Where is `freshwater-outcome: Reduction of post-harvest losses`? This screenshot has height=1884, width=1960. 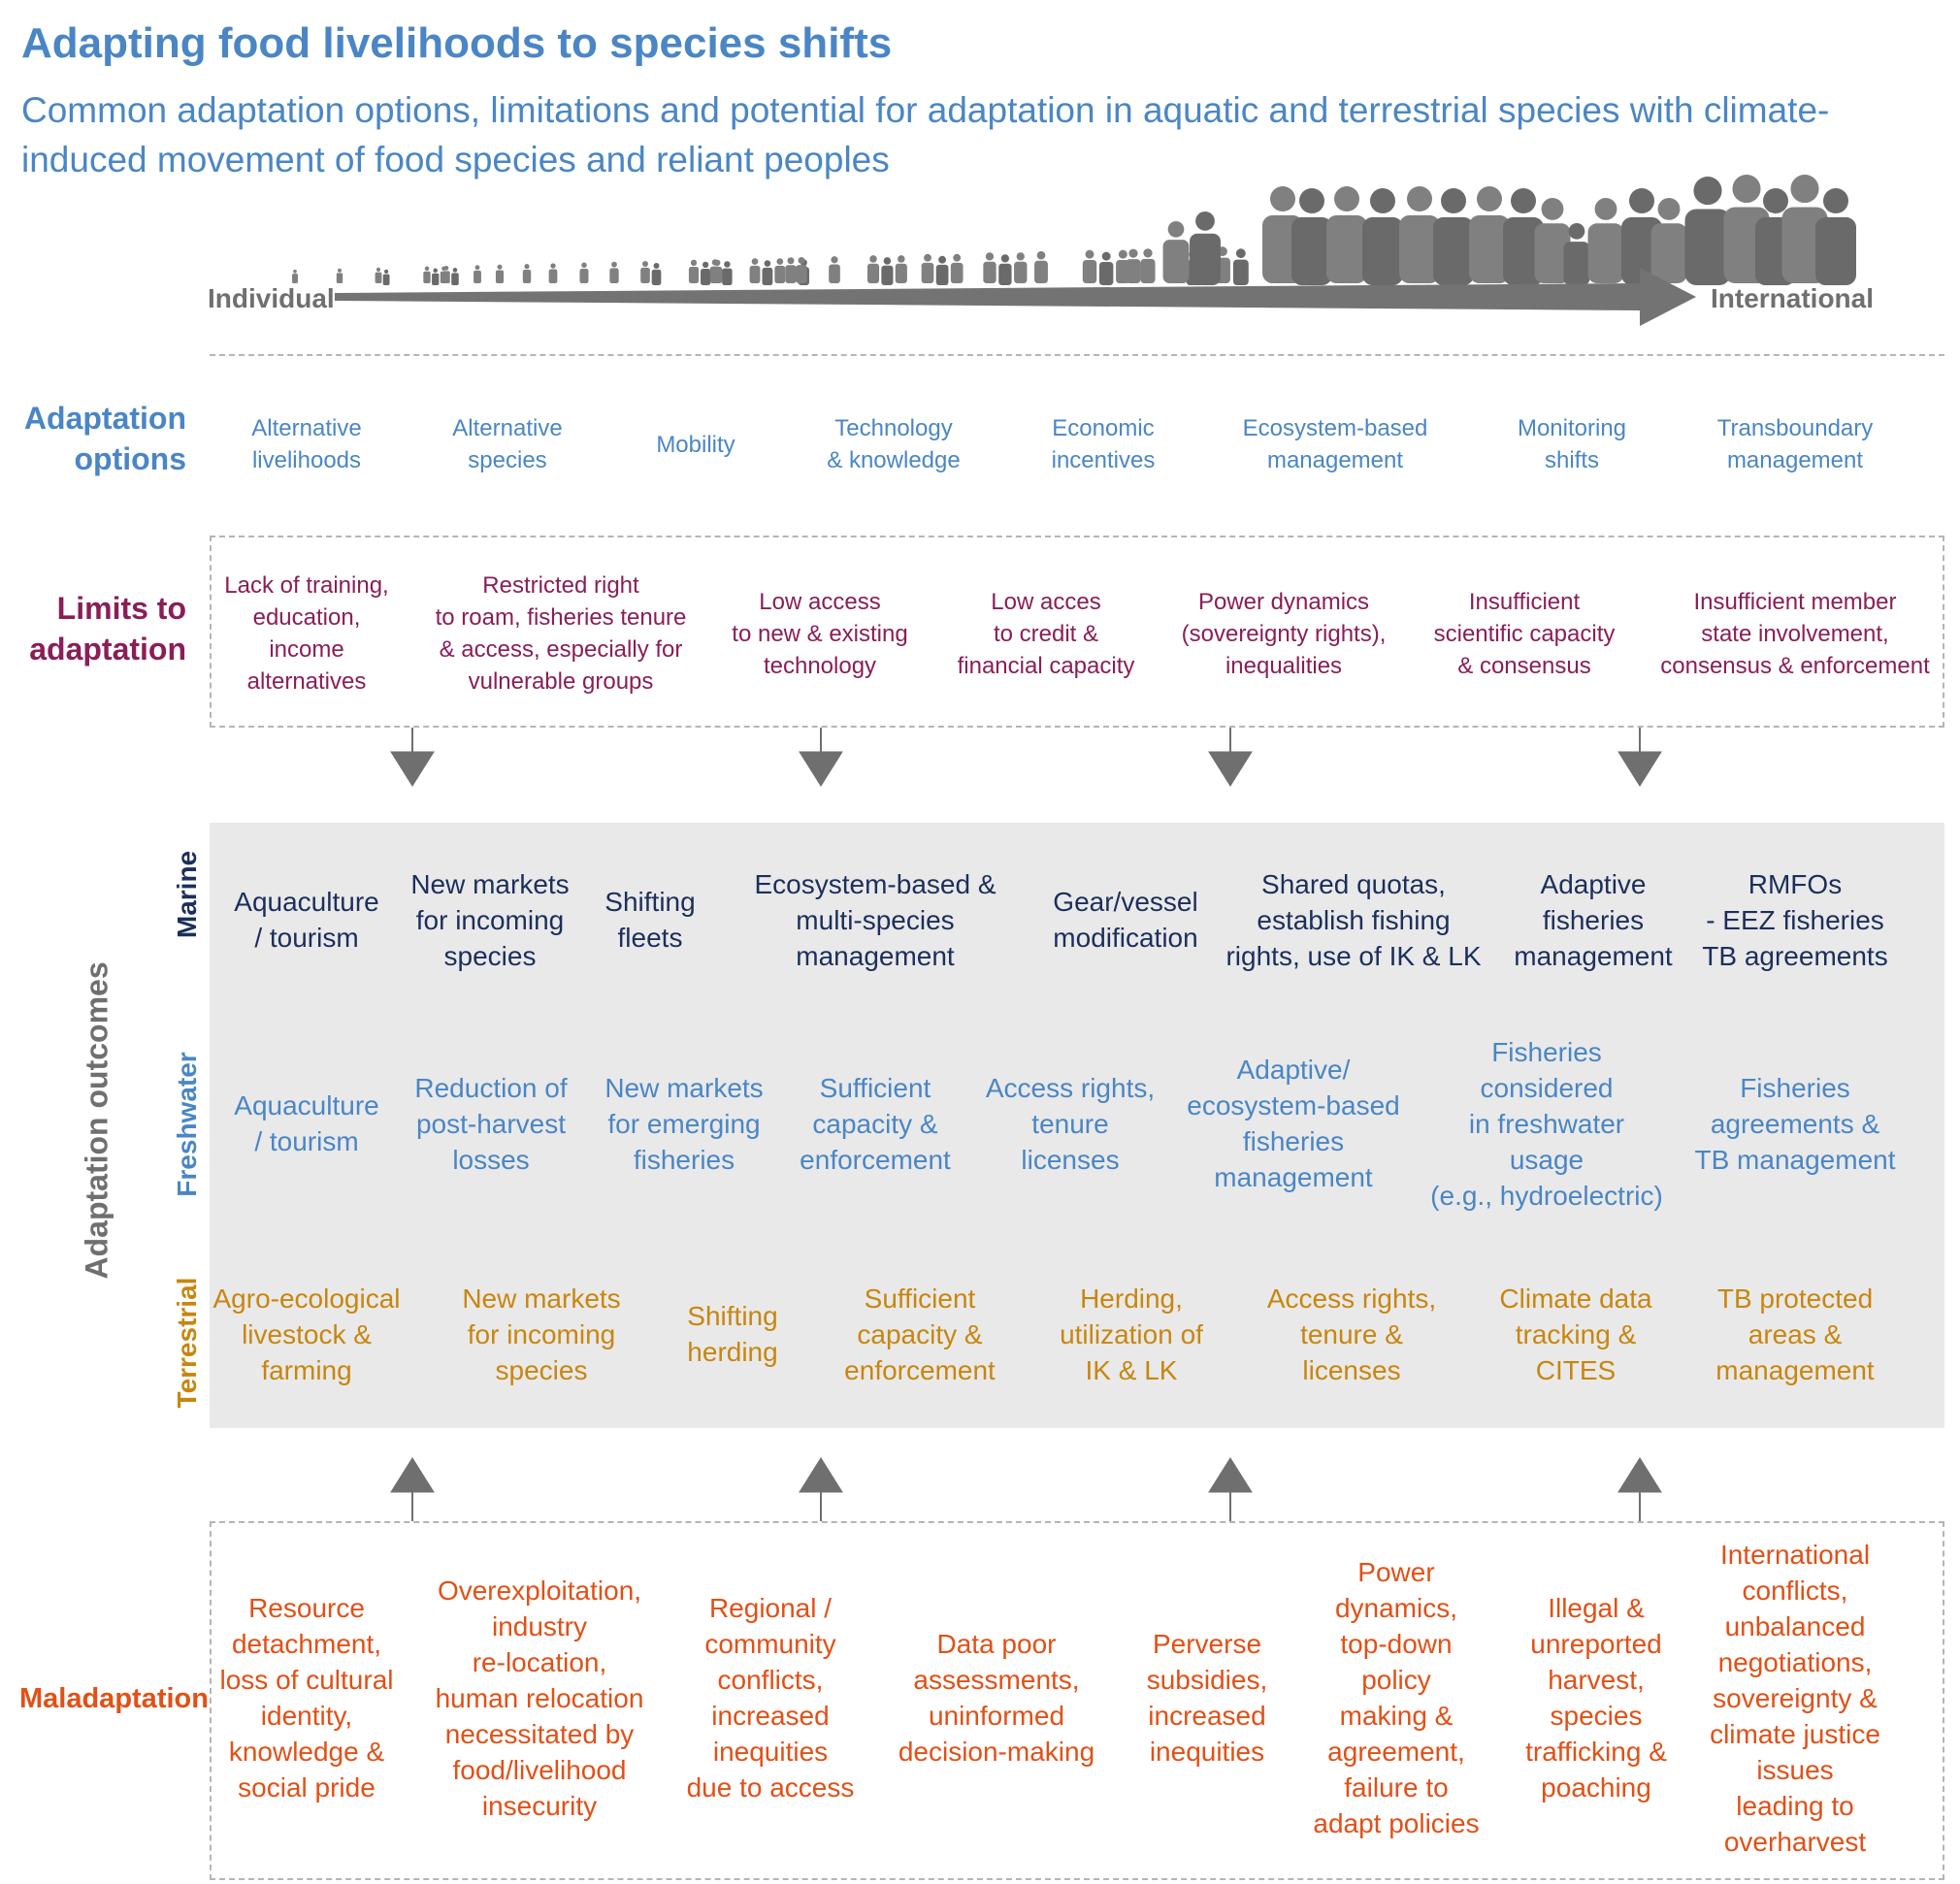 freshwater-outcome: Reduction of post-harvest losses is located at coordinates (491, 1123).